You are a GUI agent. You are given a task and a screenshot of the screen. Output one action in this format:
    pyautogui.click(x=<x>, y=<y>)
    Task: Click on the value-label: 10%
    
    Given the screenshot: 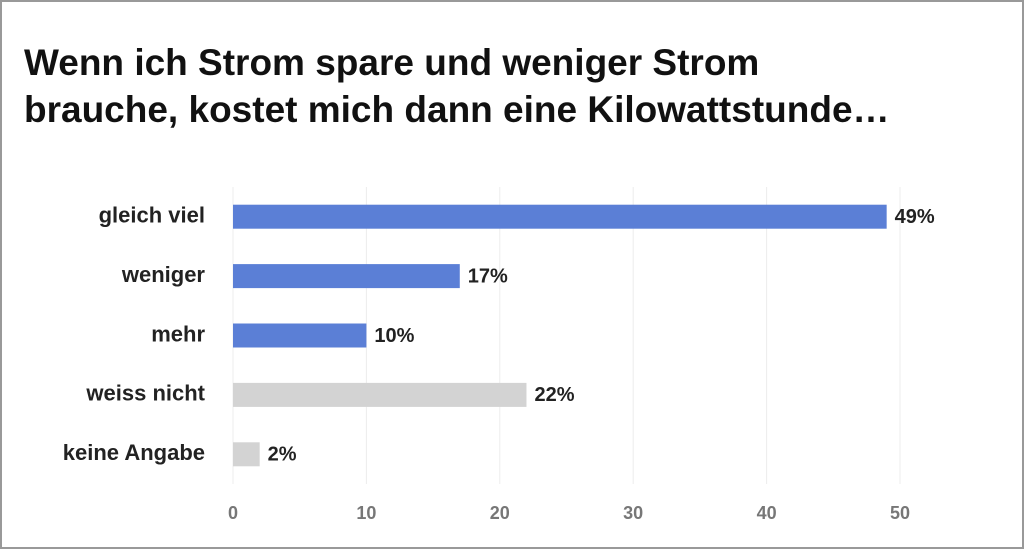 What is the action you would take?
    pyautogui.click(x=394, y=336)
    